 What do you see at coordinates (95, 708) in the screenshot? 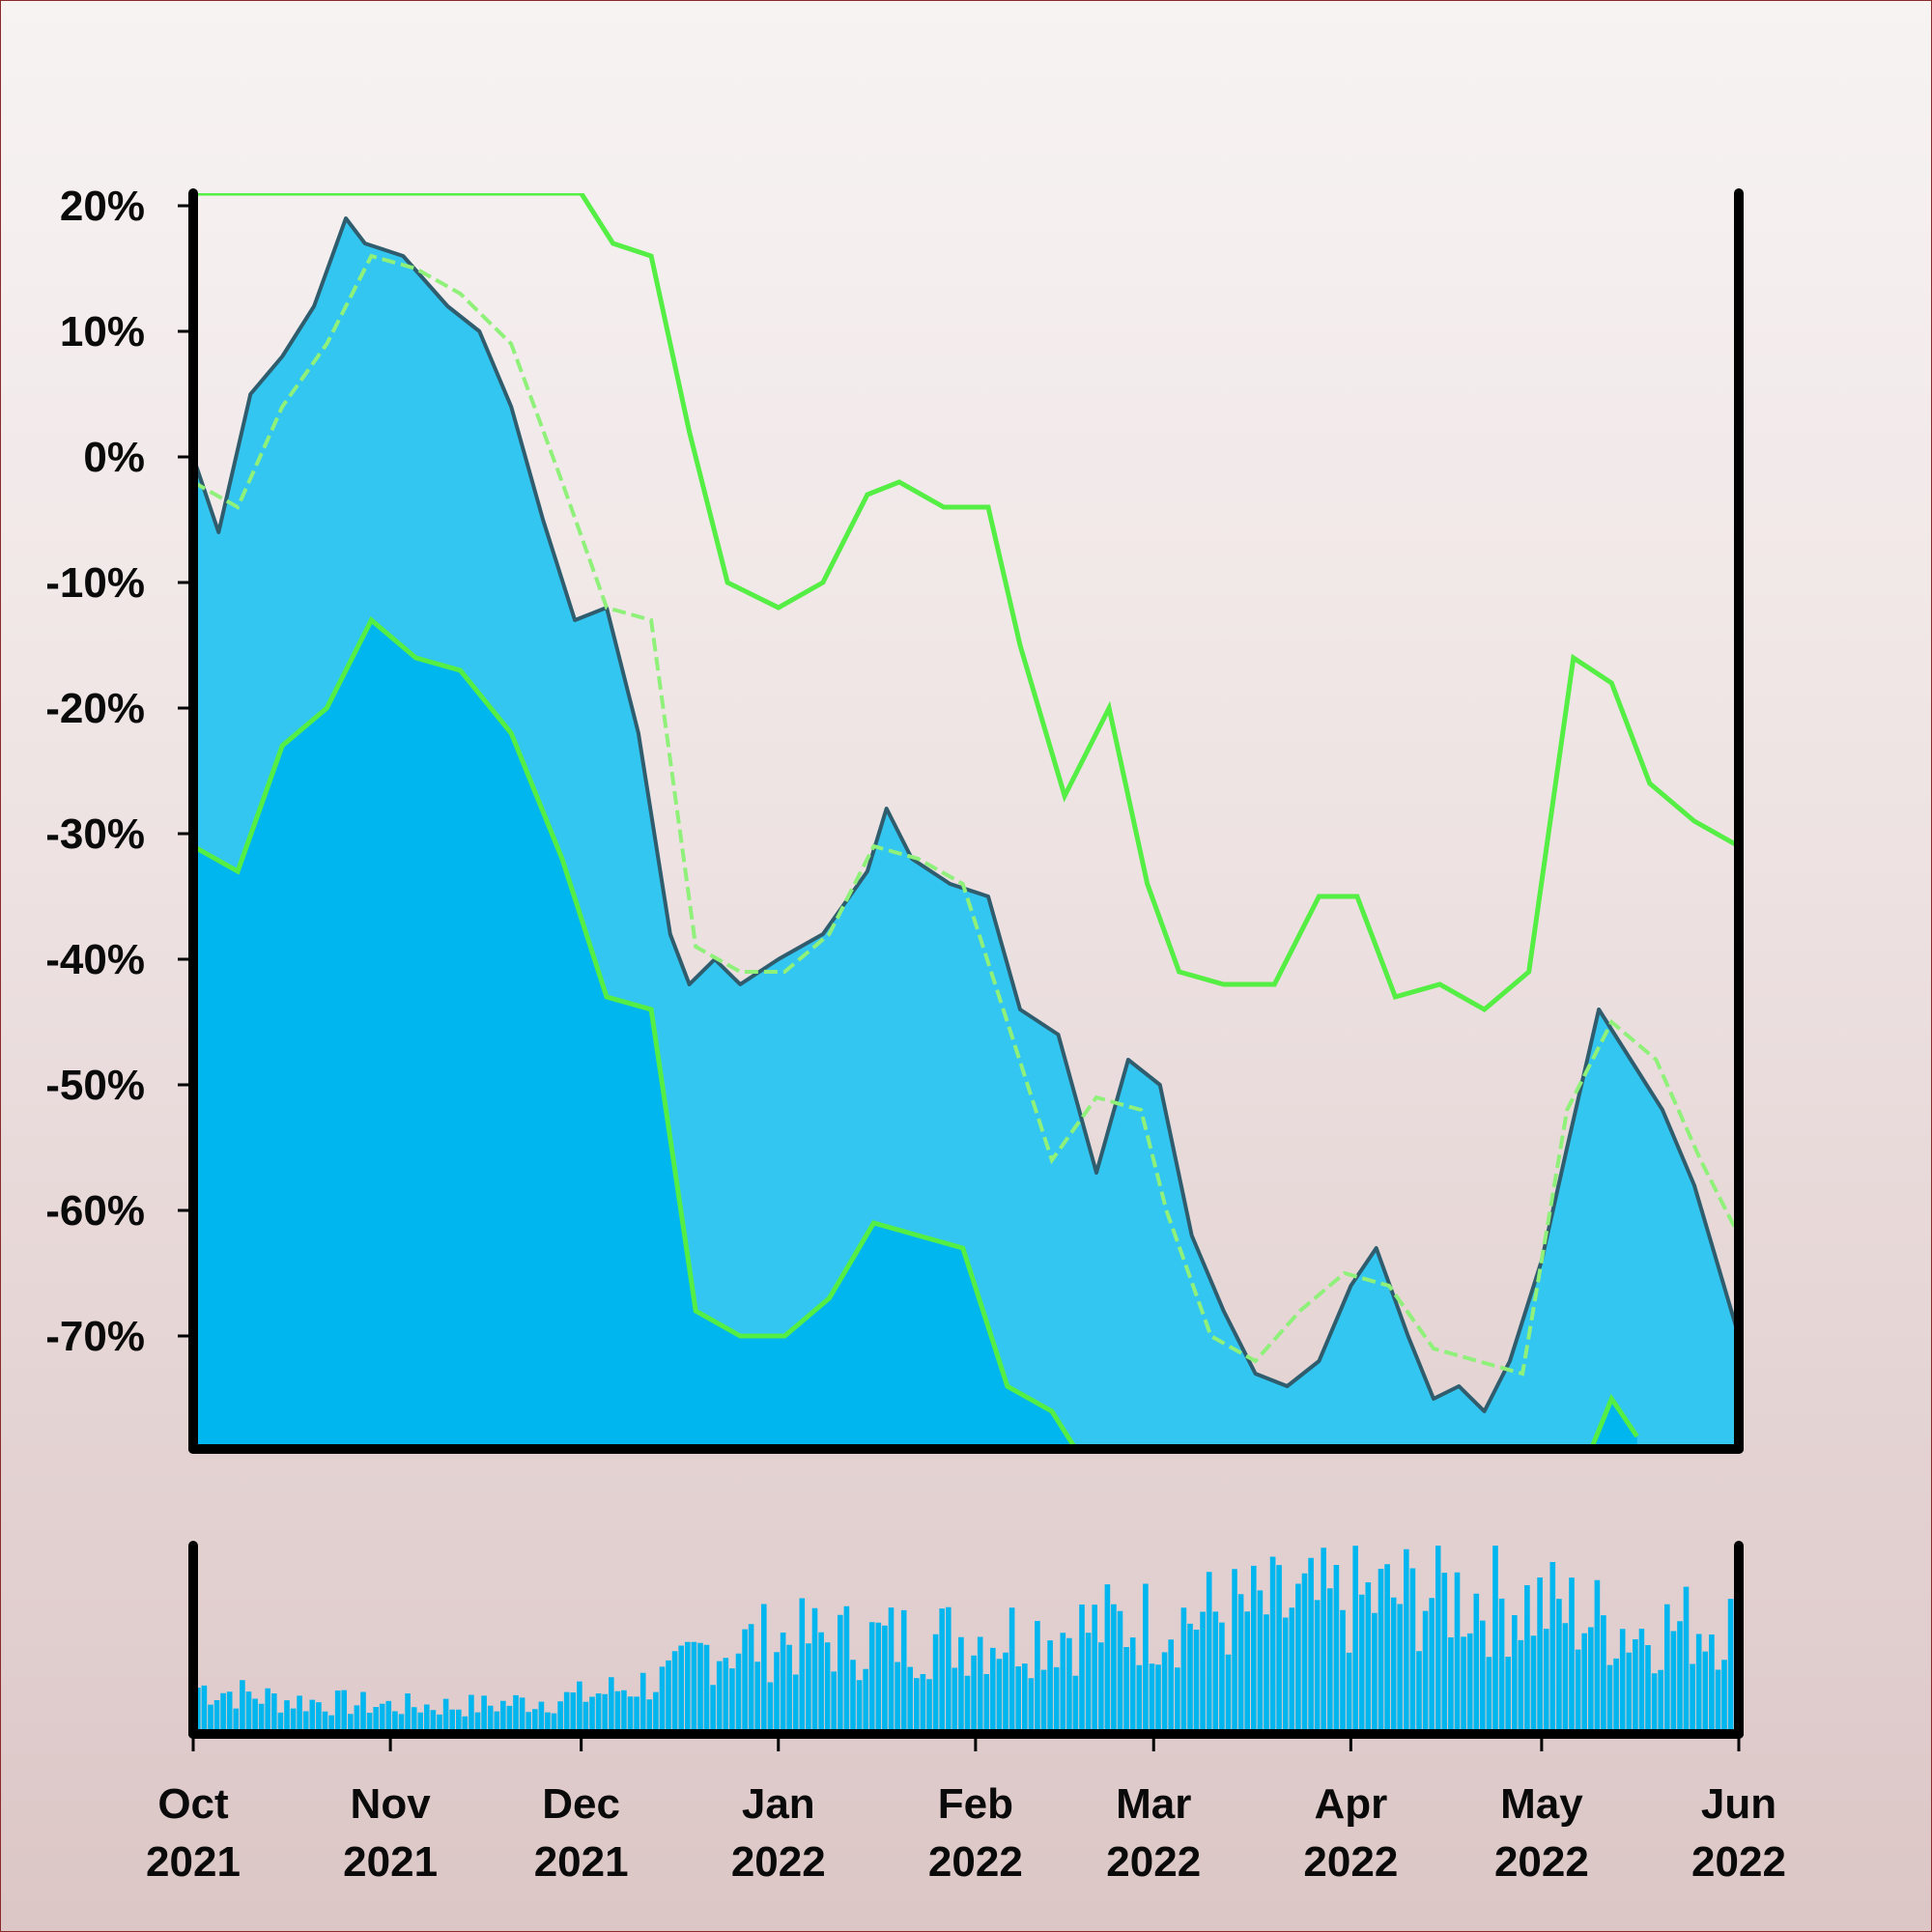
I see `y-tick-label: -20%` at bounding box center [95, 708].